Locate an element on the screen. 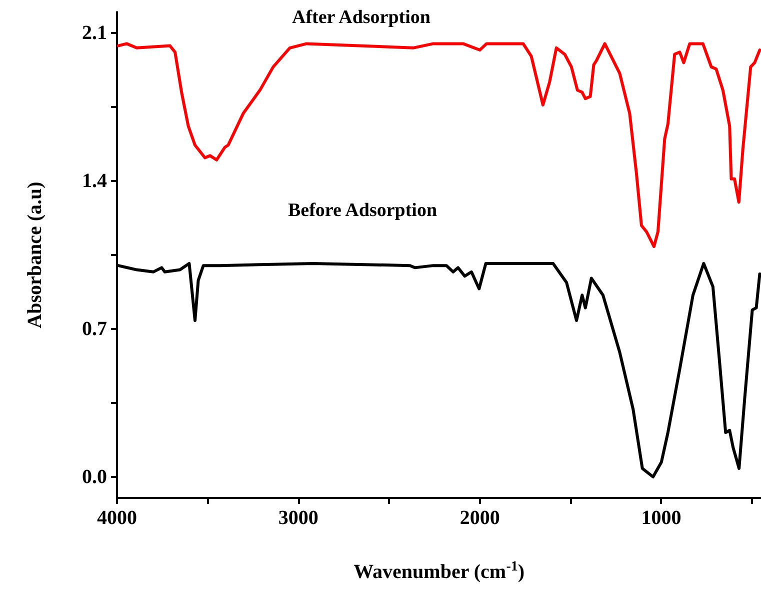  x-tick-label: 1000 is located at coordinates (661, 518).